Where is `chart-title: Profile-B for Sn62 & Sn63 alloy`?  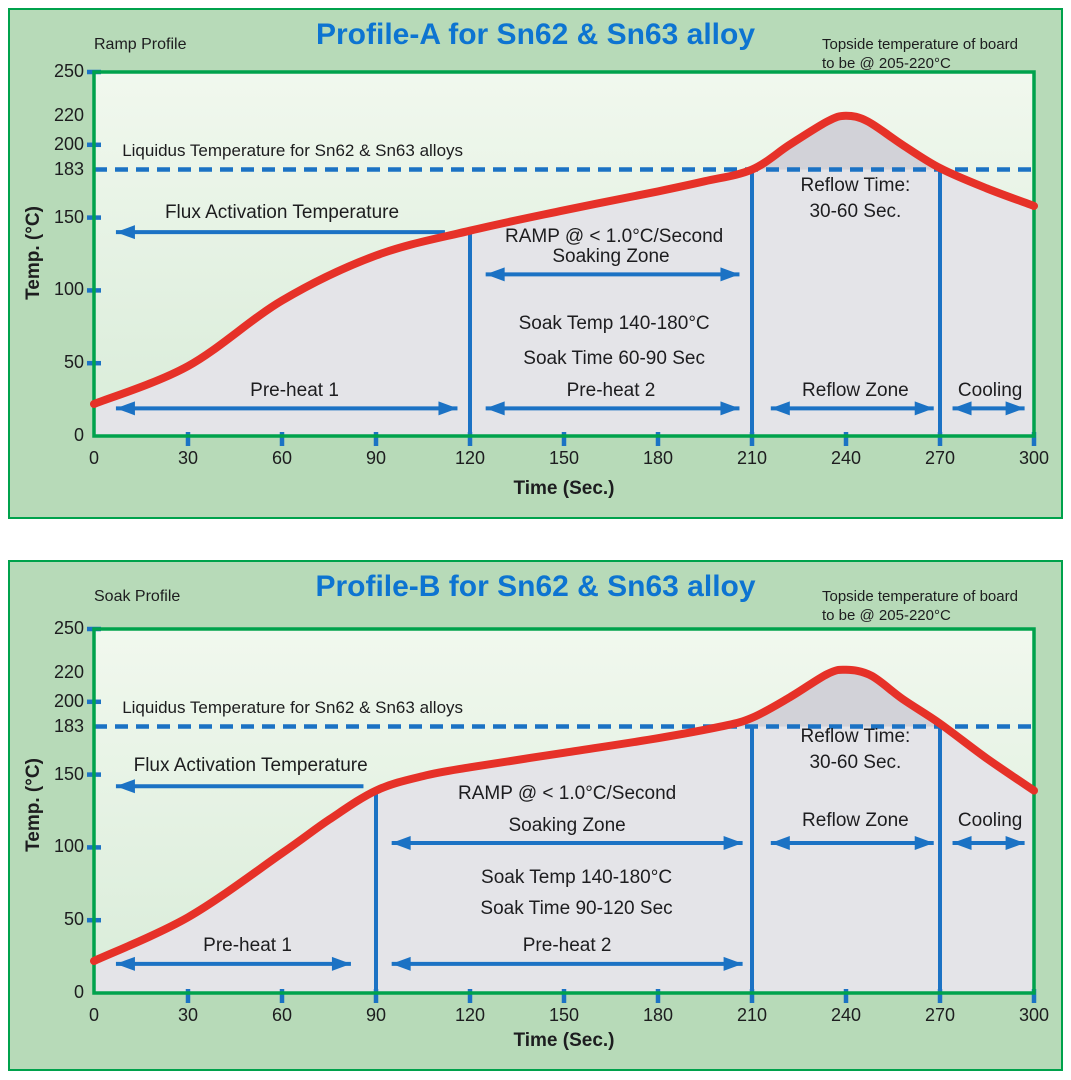
chart-title: Profile-B for Sn62 & Sn63 alloy is located at coordinates (535, 586).